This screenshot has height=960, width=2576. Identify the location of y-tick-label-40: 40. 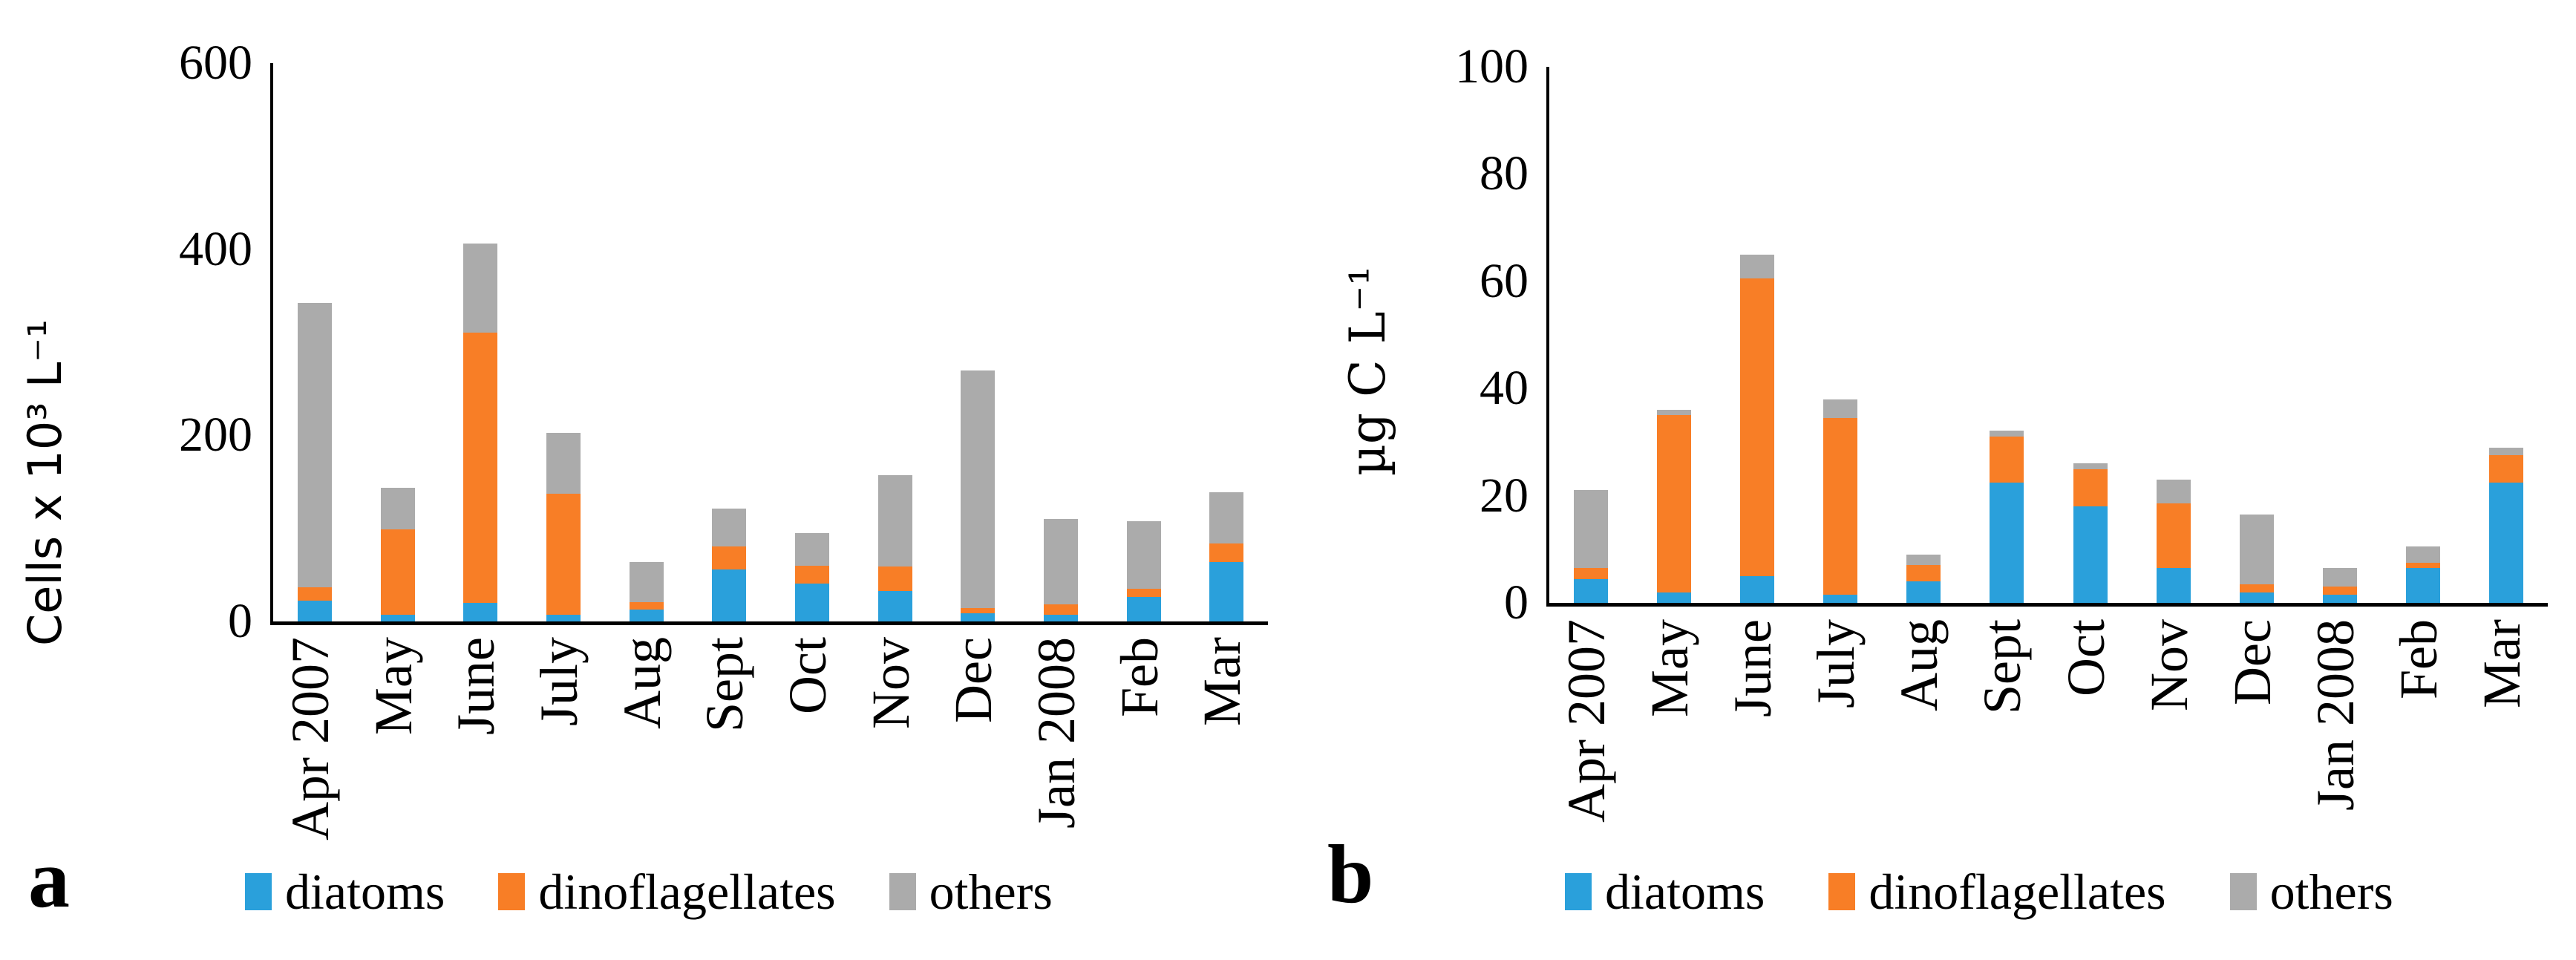
(1504, 389).